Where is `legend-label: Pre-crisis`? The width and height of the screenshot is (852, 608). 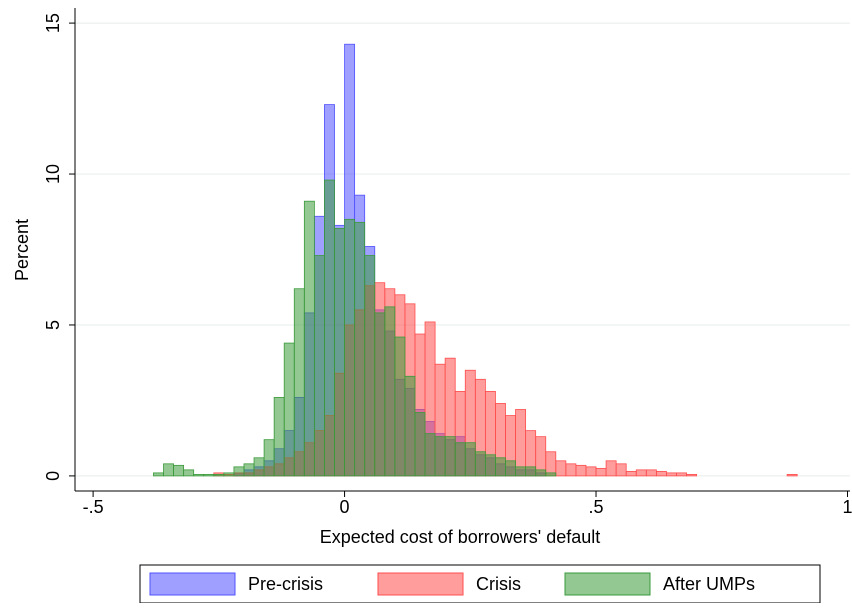
legend-label: Pre-crisis is located at coordinates (285, 584).